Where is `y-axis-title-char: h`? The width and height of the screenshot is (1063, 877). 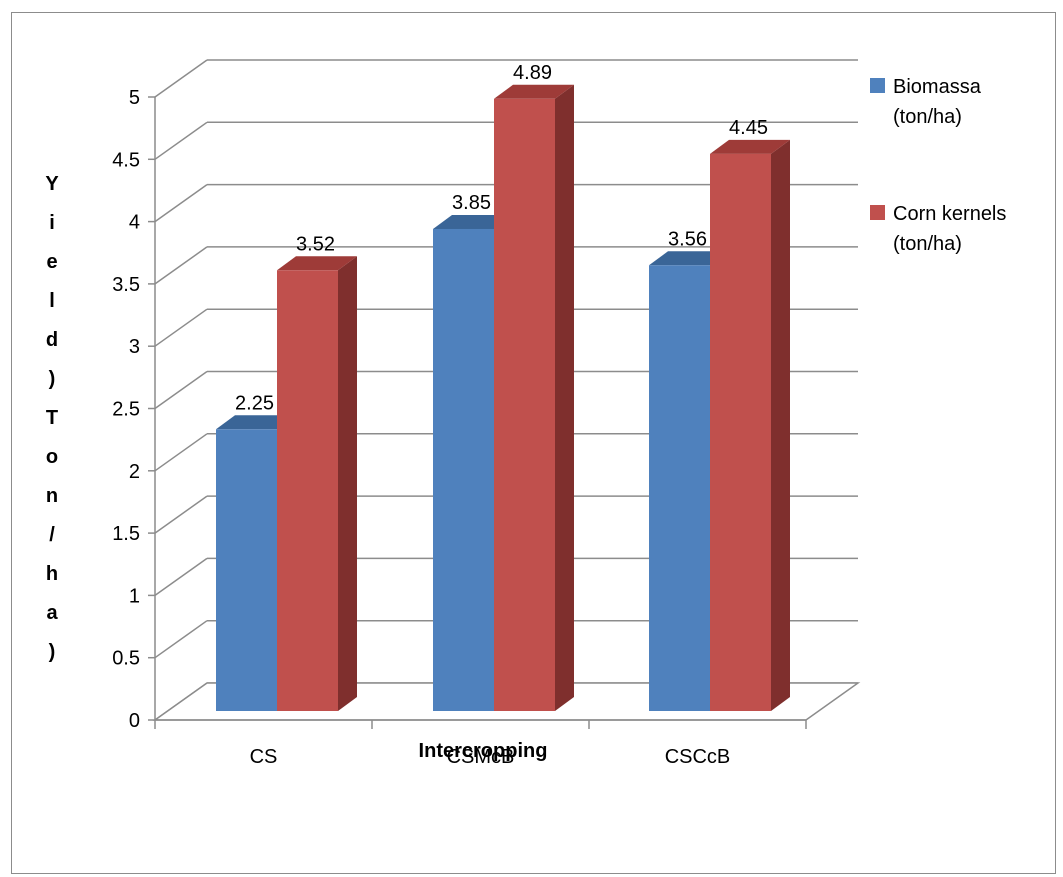 y-axis-title-char: h is located at coordinates (52, 574).